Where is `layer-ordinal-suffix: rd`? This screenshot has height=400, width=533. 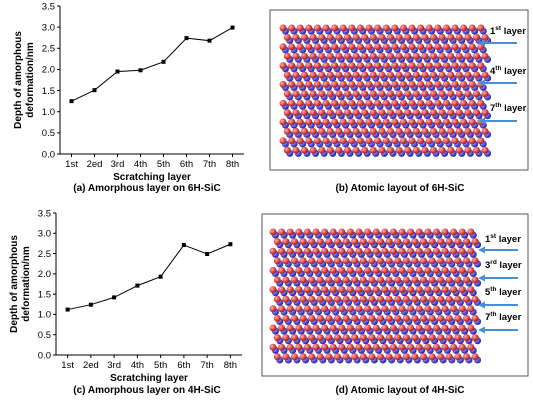 layer-ordinal-suffix: rd is located at coordinates (493, 262).